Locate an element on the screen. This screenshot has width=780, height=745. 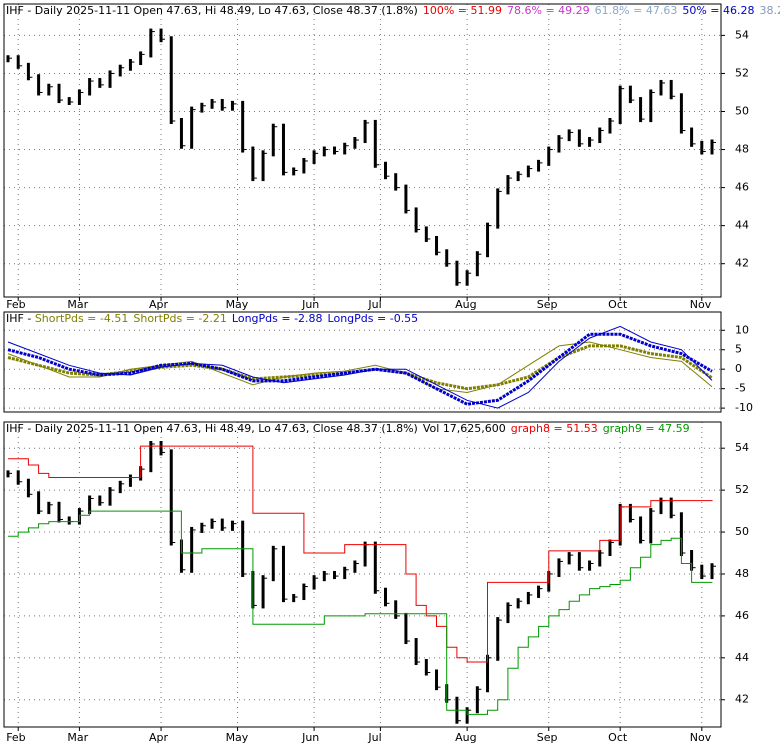
header-text: 78.6% = 49.29 is located at coordinates (548, 10).